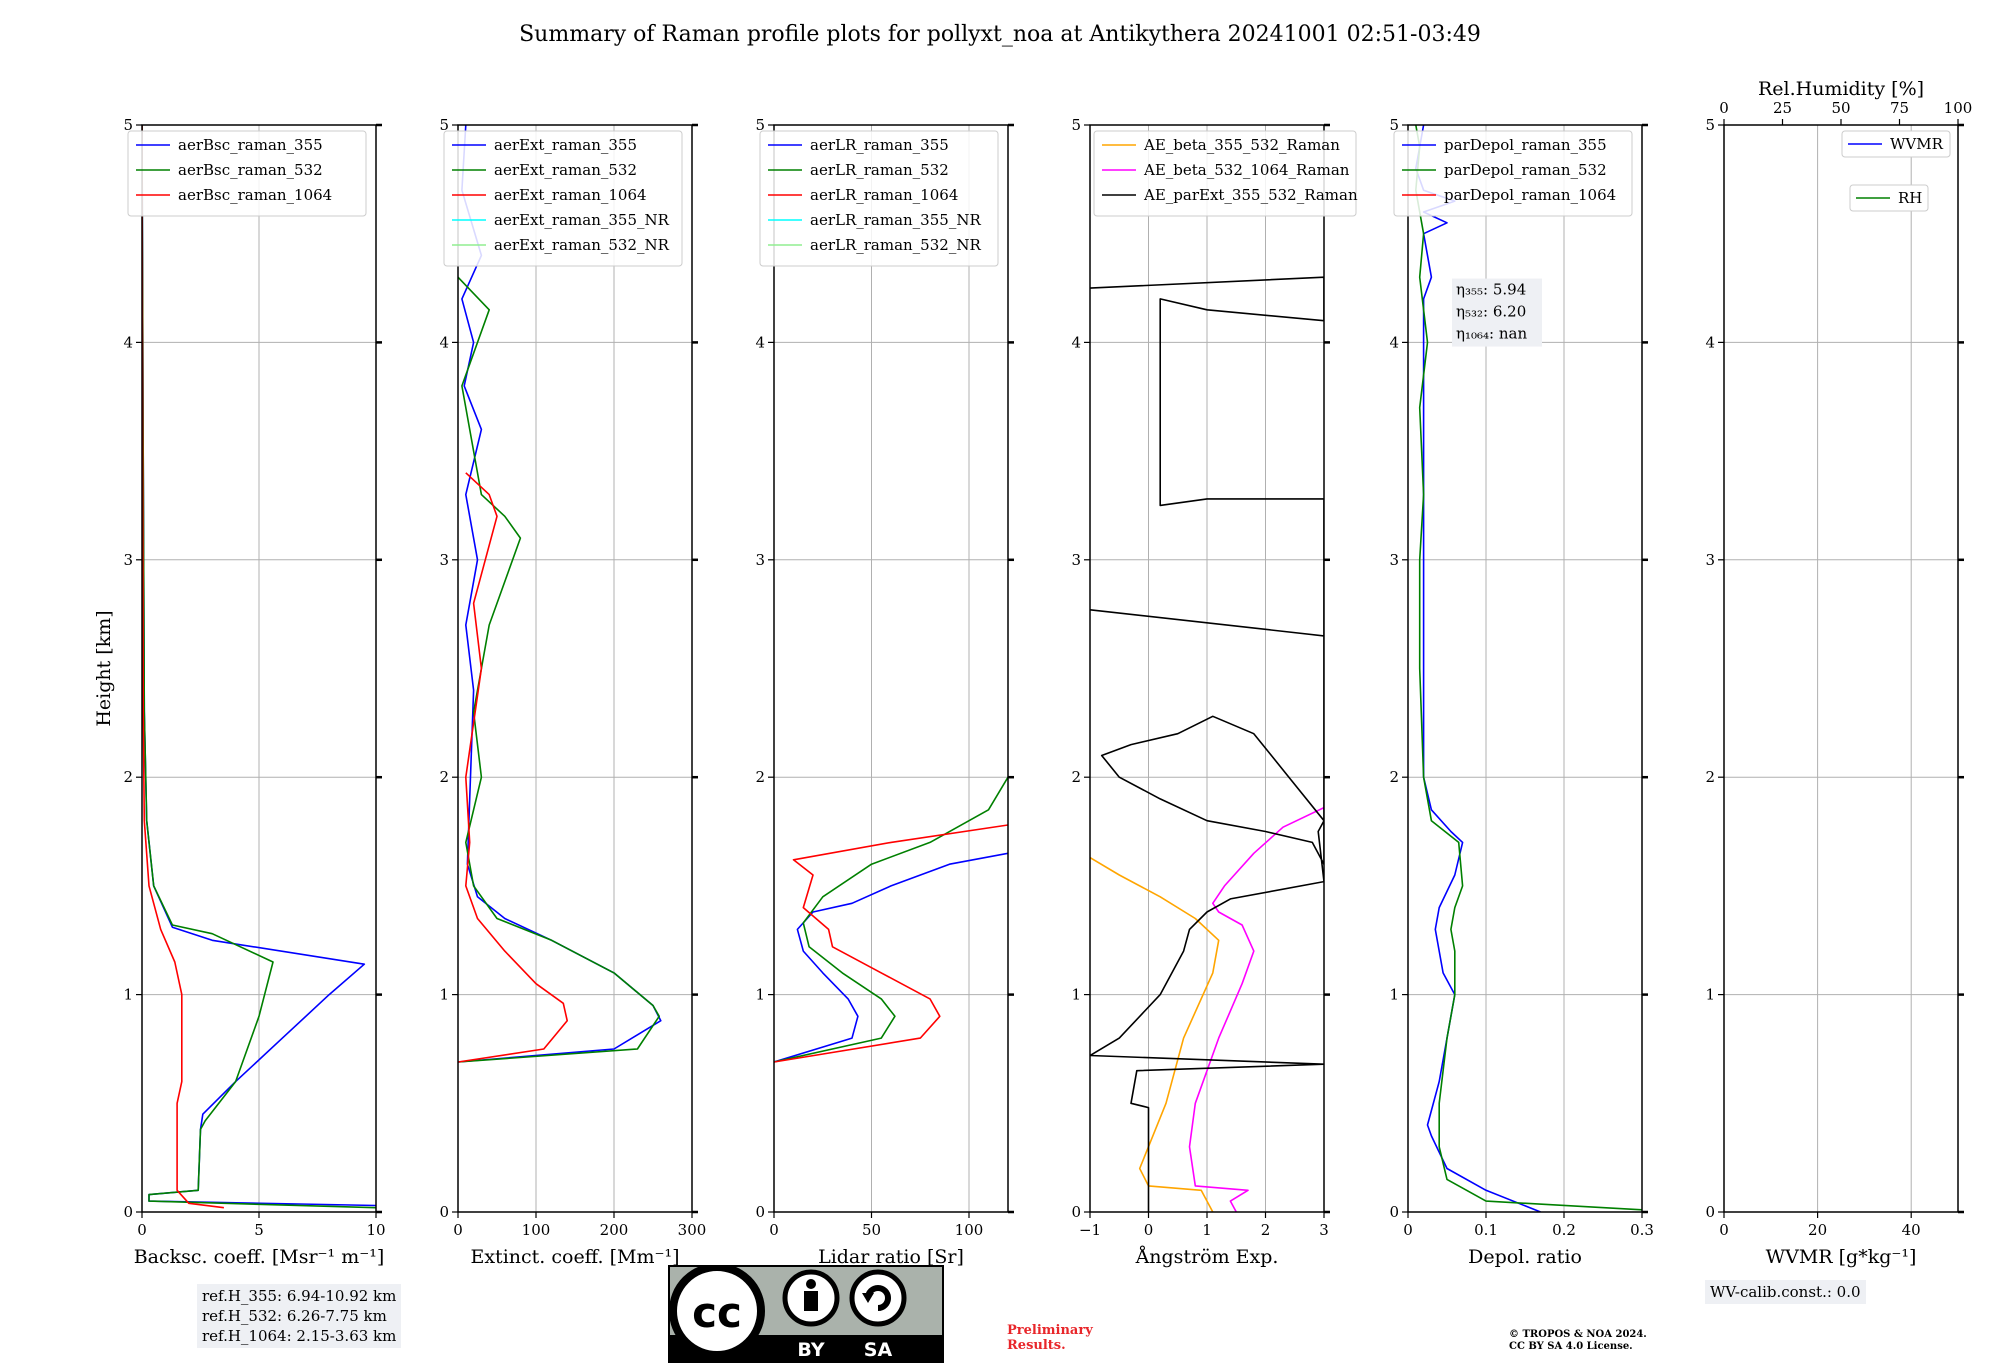 This screenshot has height=1363, width=2000. I want to click on x-axis-label: Depol. ratio, so click(1525, 1257).